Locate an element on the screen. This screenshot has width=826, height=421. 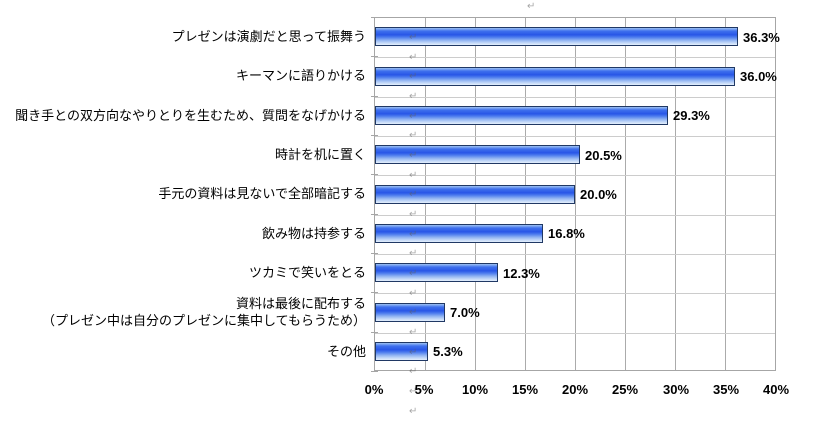
x-tick-label: 0% is located at coordinates (374, 389).